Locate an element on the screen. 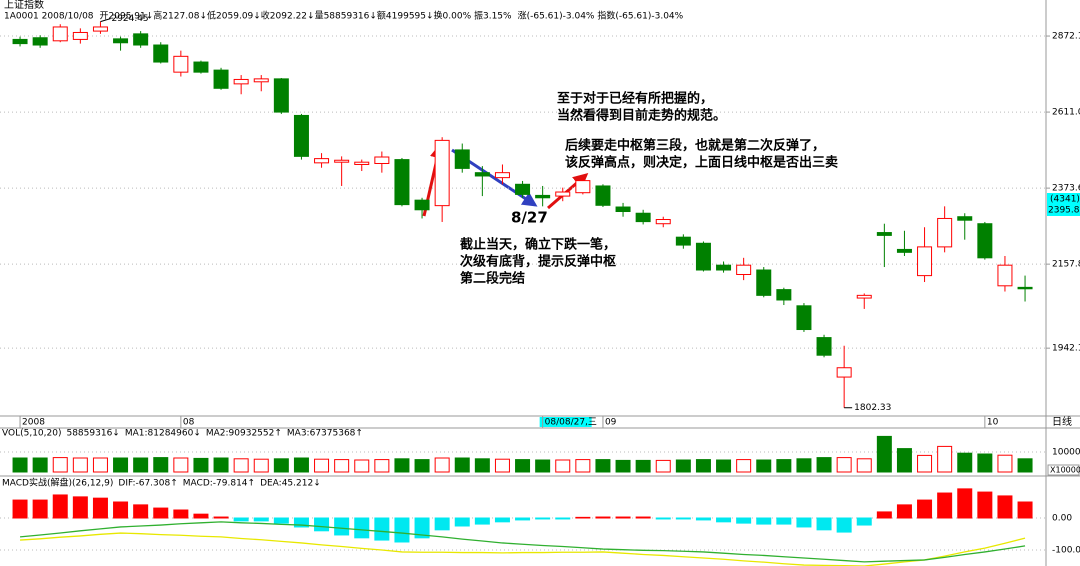 The height and width of the screenshot is (566, 1080). cursor-box is located at coordinates (1063, 204).